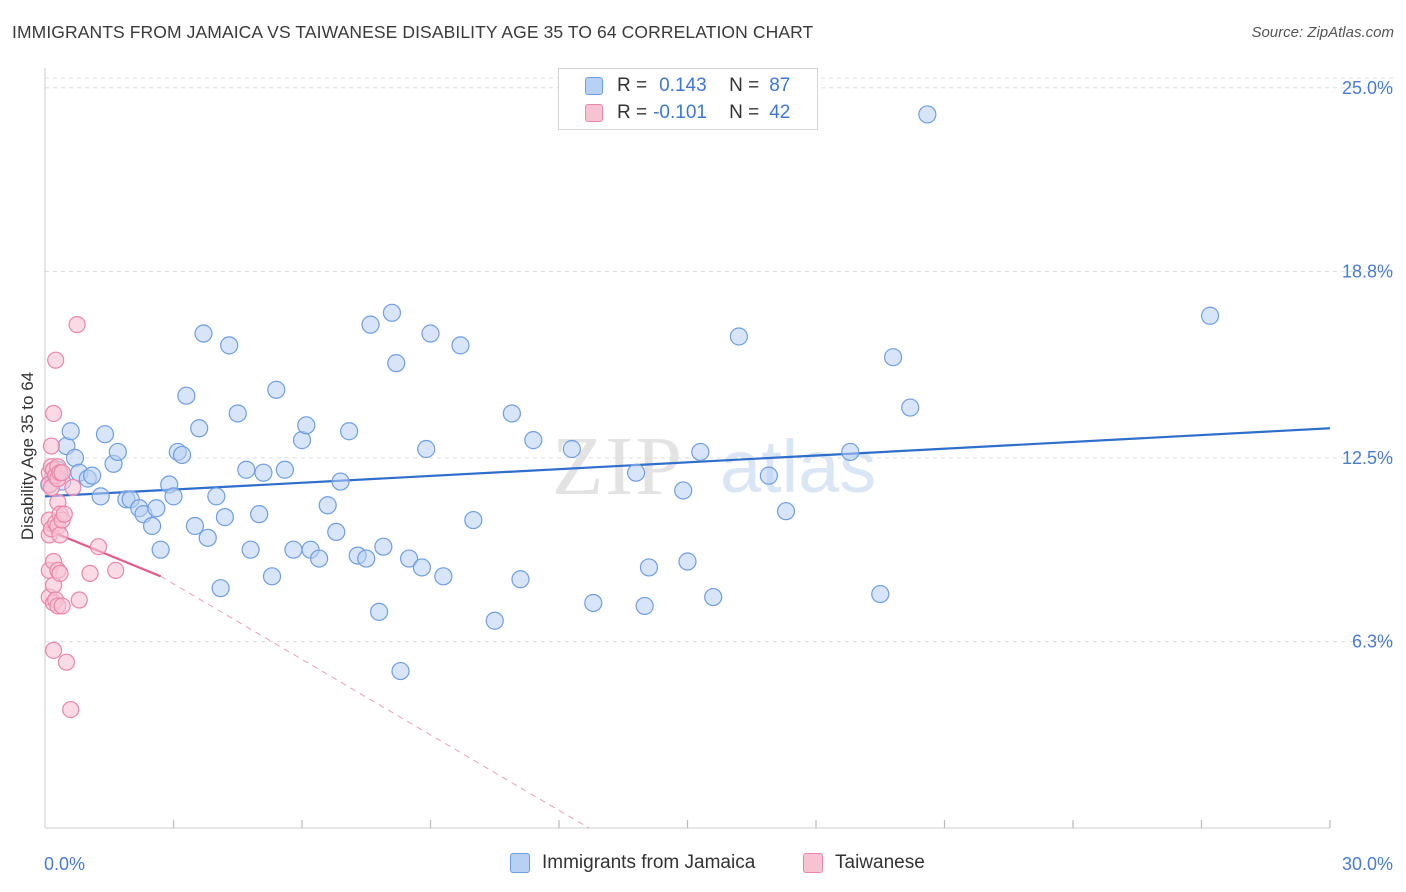 Image resolution: width=1406 pixels, height=892 pixels. Describe the element at coordinates (27, 456) in the screenshot. I see `y-axis-title: Disability Age 35 to 64` at that location.